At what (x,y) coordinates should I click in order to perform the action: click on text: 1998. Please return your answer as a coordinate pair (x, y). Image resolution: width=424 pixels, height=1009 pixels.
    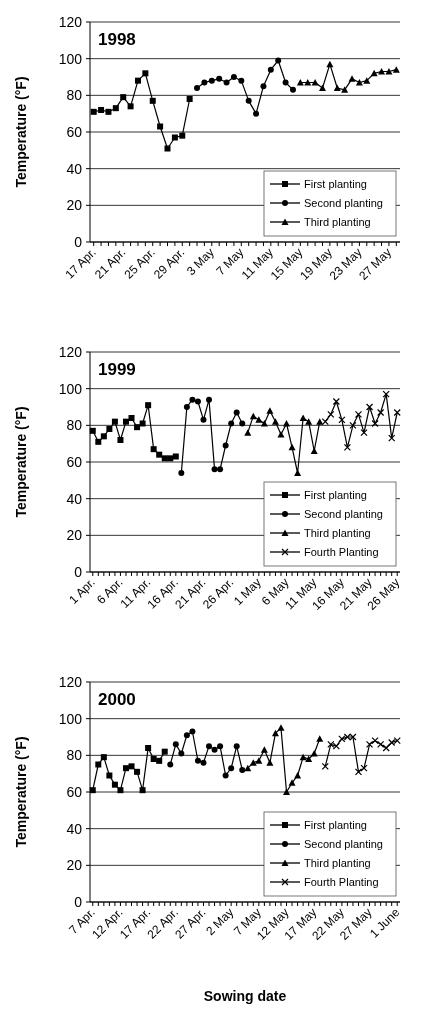
    Looking at the image, I should click on (117, 39).